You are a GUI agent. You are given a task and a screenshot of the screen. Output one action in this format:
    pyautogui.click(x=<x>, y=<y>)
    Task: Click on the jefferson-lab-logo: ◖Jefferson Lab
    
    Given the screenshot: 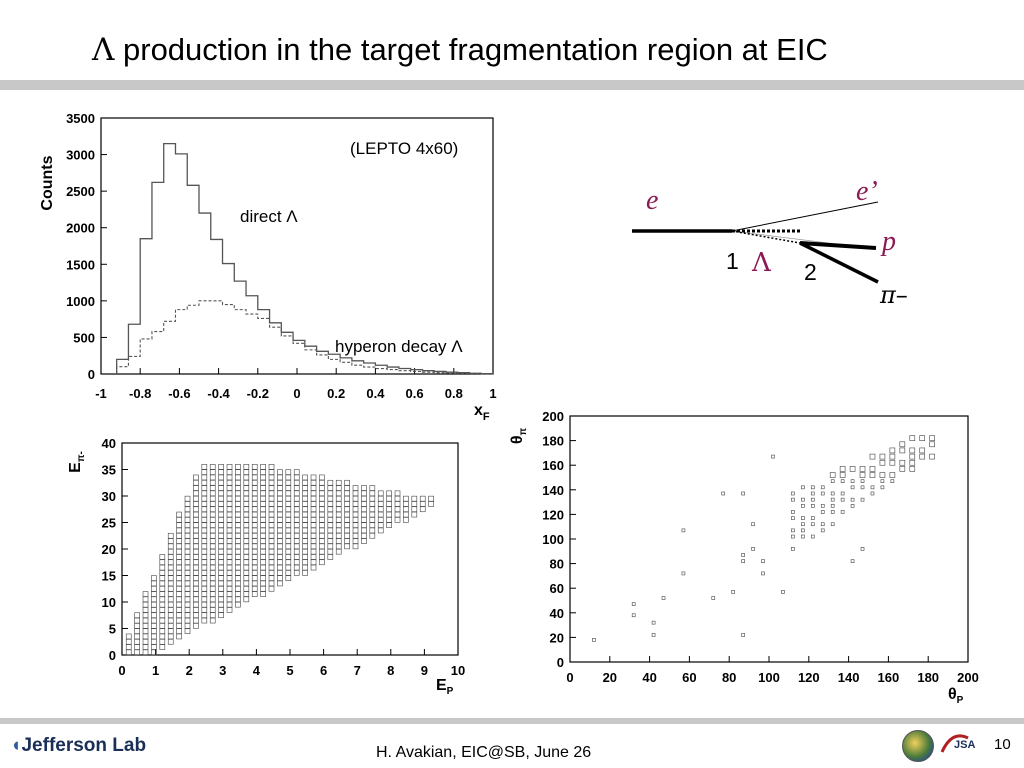 What is the action you would take?
    pyautogui.click(x=78, y=745)
    